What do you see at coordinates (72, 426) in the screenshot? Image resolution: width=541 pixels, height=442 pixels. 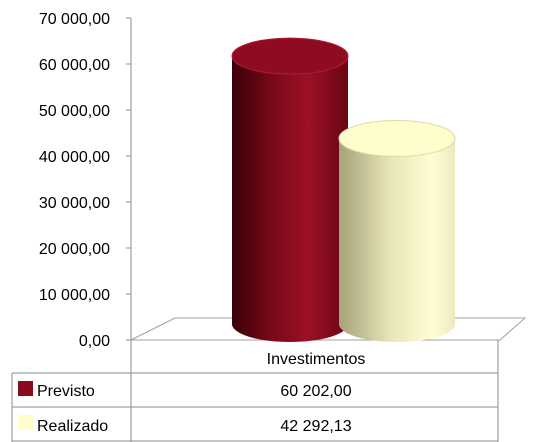 I see `legend-label-realizado: Realizado` at bounding box center [72, 426].